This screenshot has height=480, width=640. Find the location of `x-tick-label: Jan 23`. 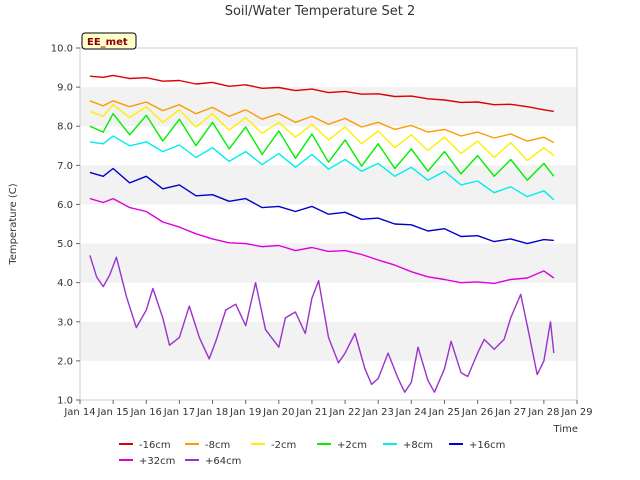

x-tick-label: Jan 23 is located at coordinates (378, 412).